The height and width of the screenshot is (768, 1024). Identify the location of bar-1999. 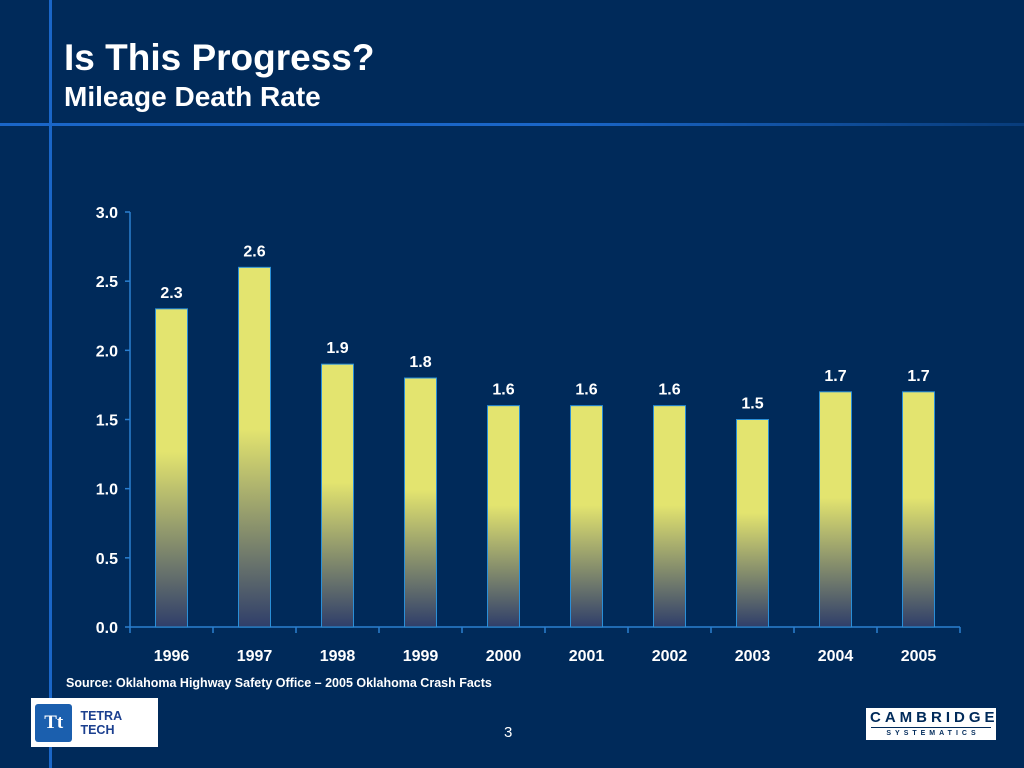
(420, 502).